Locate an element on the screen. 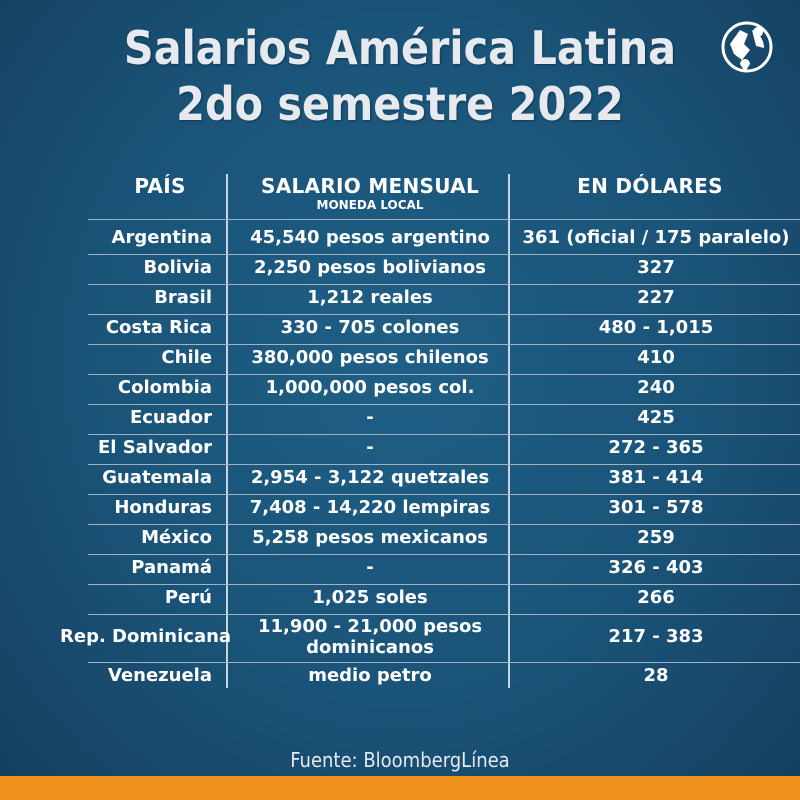 The height and width of the screenshot is (800, 800). row-country: Perú is located at coordinates (188, 597).